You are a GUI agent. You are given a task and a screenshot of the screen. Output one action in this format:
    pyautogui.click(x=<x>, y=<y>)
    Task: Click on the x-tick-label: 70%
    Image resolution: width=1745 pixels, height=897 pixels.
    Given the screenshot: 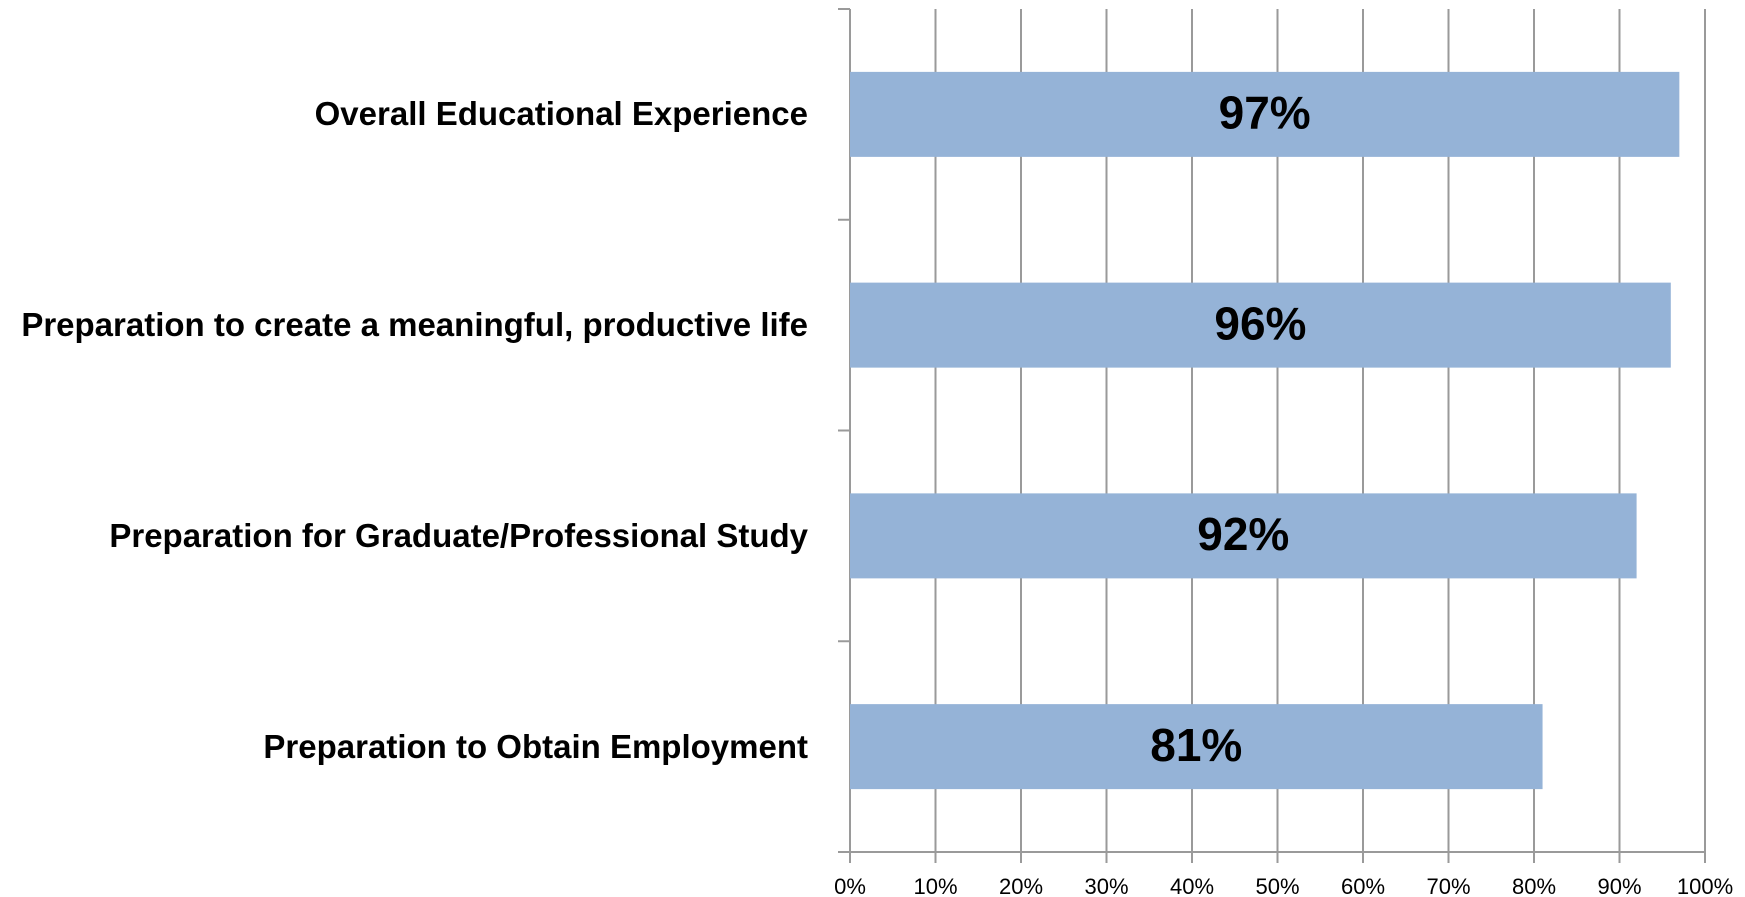 What is the action you would take?
    pyautogui.click(x=1448, y=885)
    